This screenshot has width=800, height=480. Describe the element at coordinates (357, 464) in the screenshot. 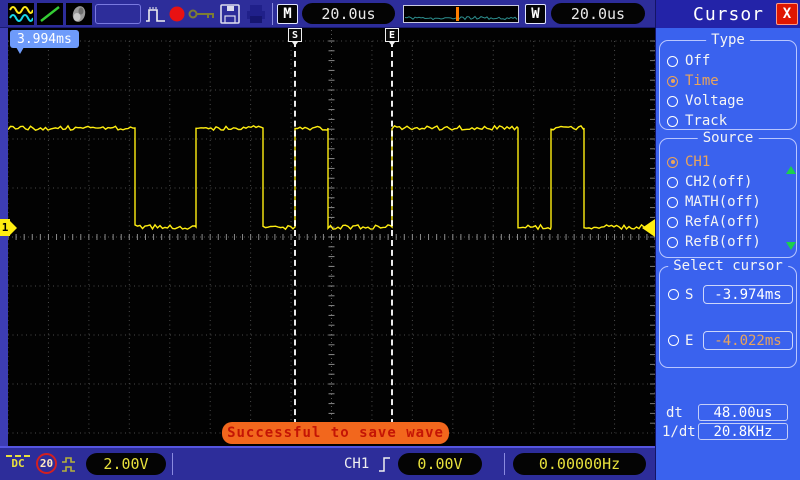

I see `trigger-source-label: CH1` at that location.